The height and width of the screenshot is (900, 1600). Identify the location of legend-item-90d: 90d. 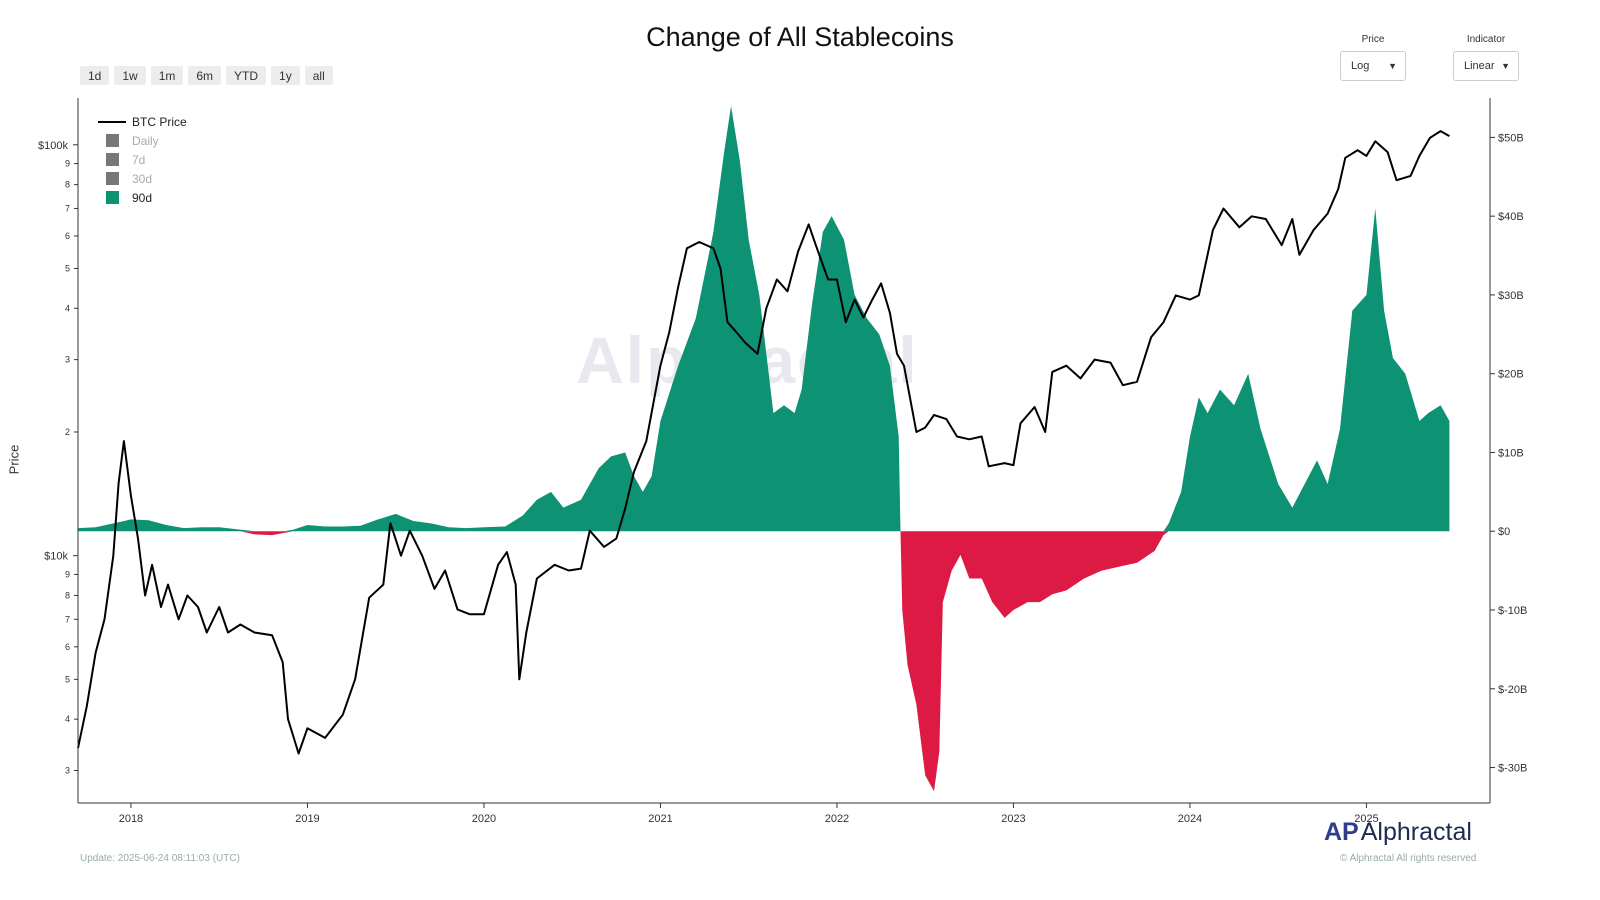
(142, 197).